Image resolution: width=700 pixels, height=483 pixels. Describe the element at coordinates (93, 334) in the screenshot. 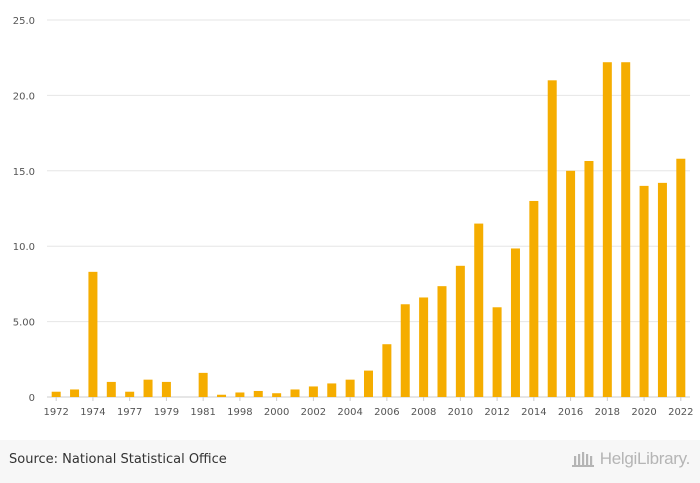

I see `bar-1974` at that location.